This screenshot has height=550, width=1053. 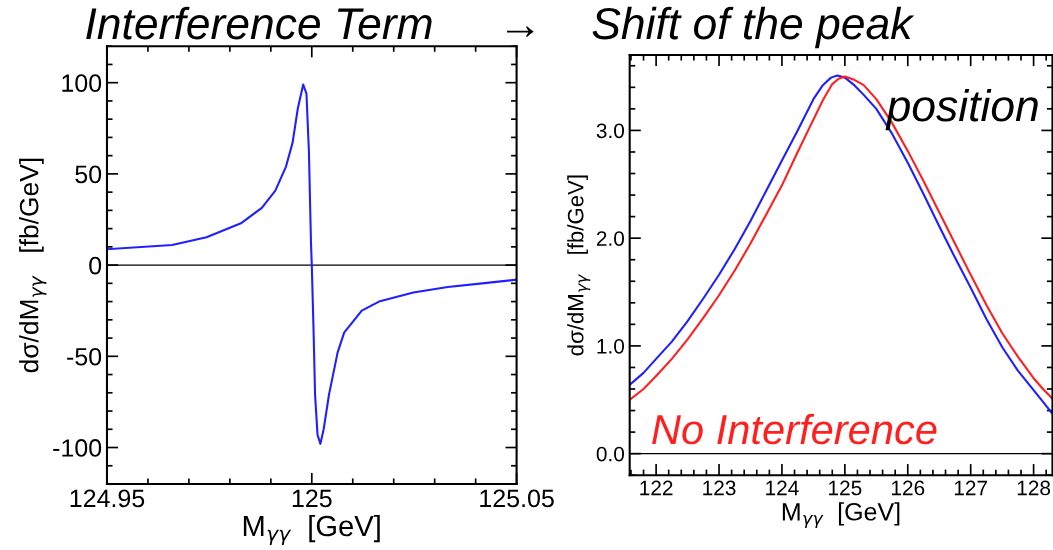 What do you see at coordinates (753, 27) in the screenshot?
I see `chart-title: Shift of the peak` at bounding box center [753, 27].